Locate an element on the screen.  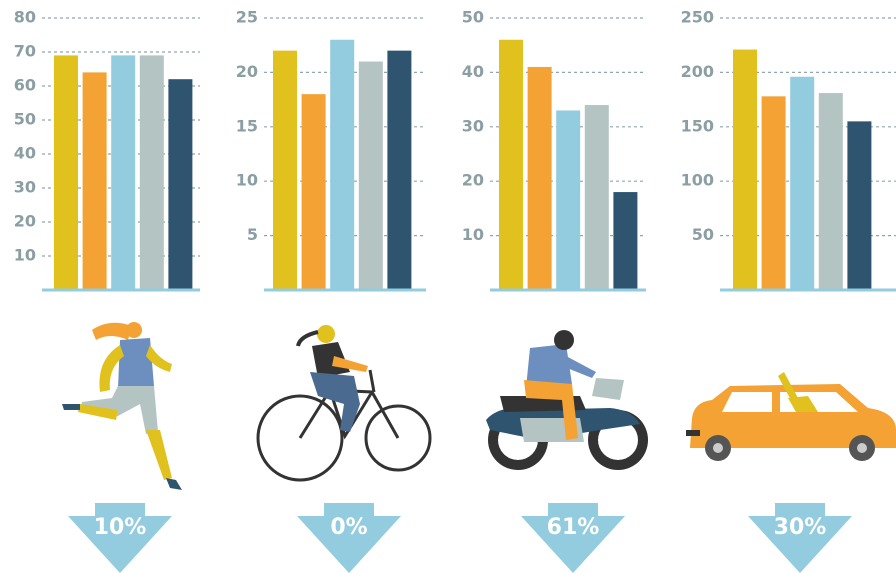
cyclist-illustration is located at coordinates (344, 403).